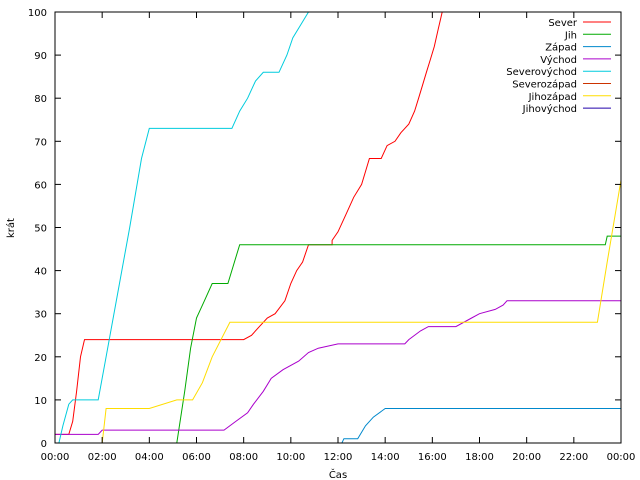  I want to click on y-tick-label: 30, so click(40, 315).